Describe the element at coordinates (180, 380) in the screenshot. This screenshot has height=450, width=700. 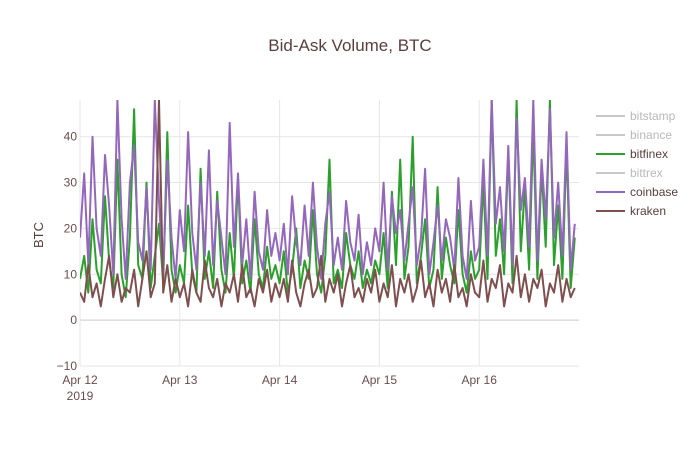
I see `x-tick-label: Apr 13` at that location.